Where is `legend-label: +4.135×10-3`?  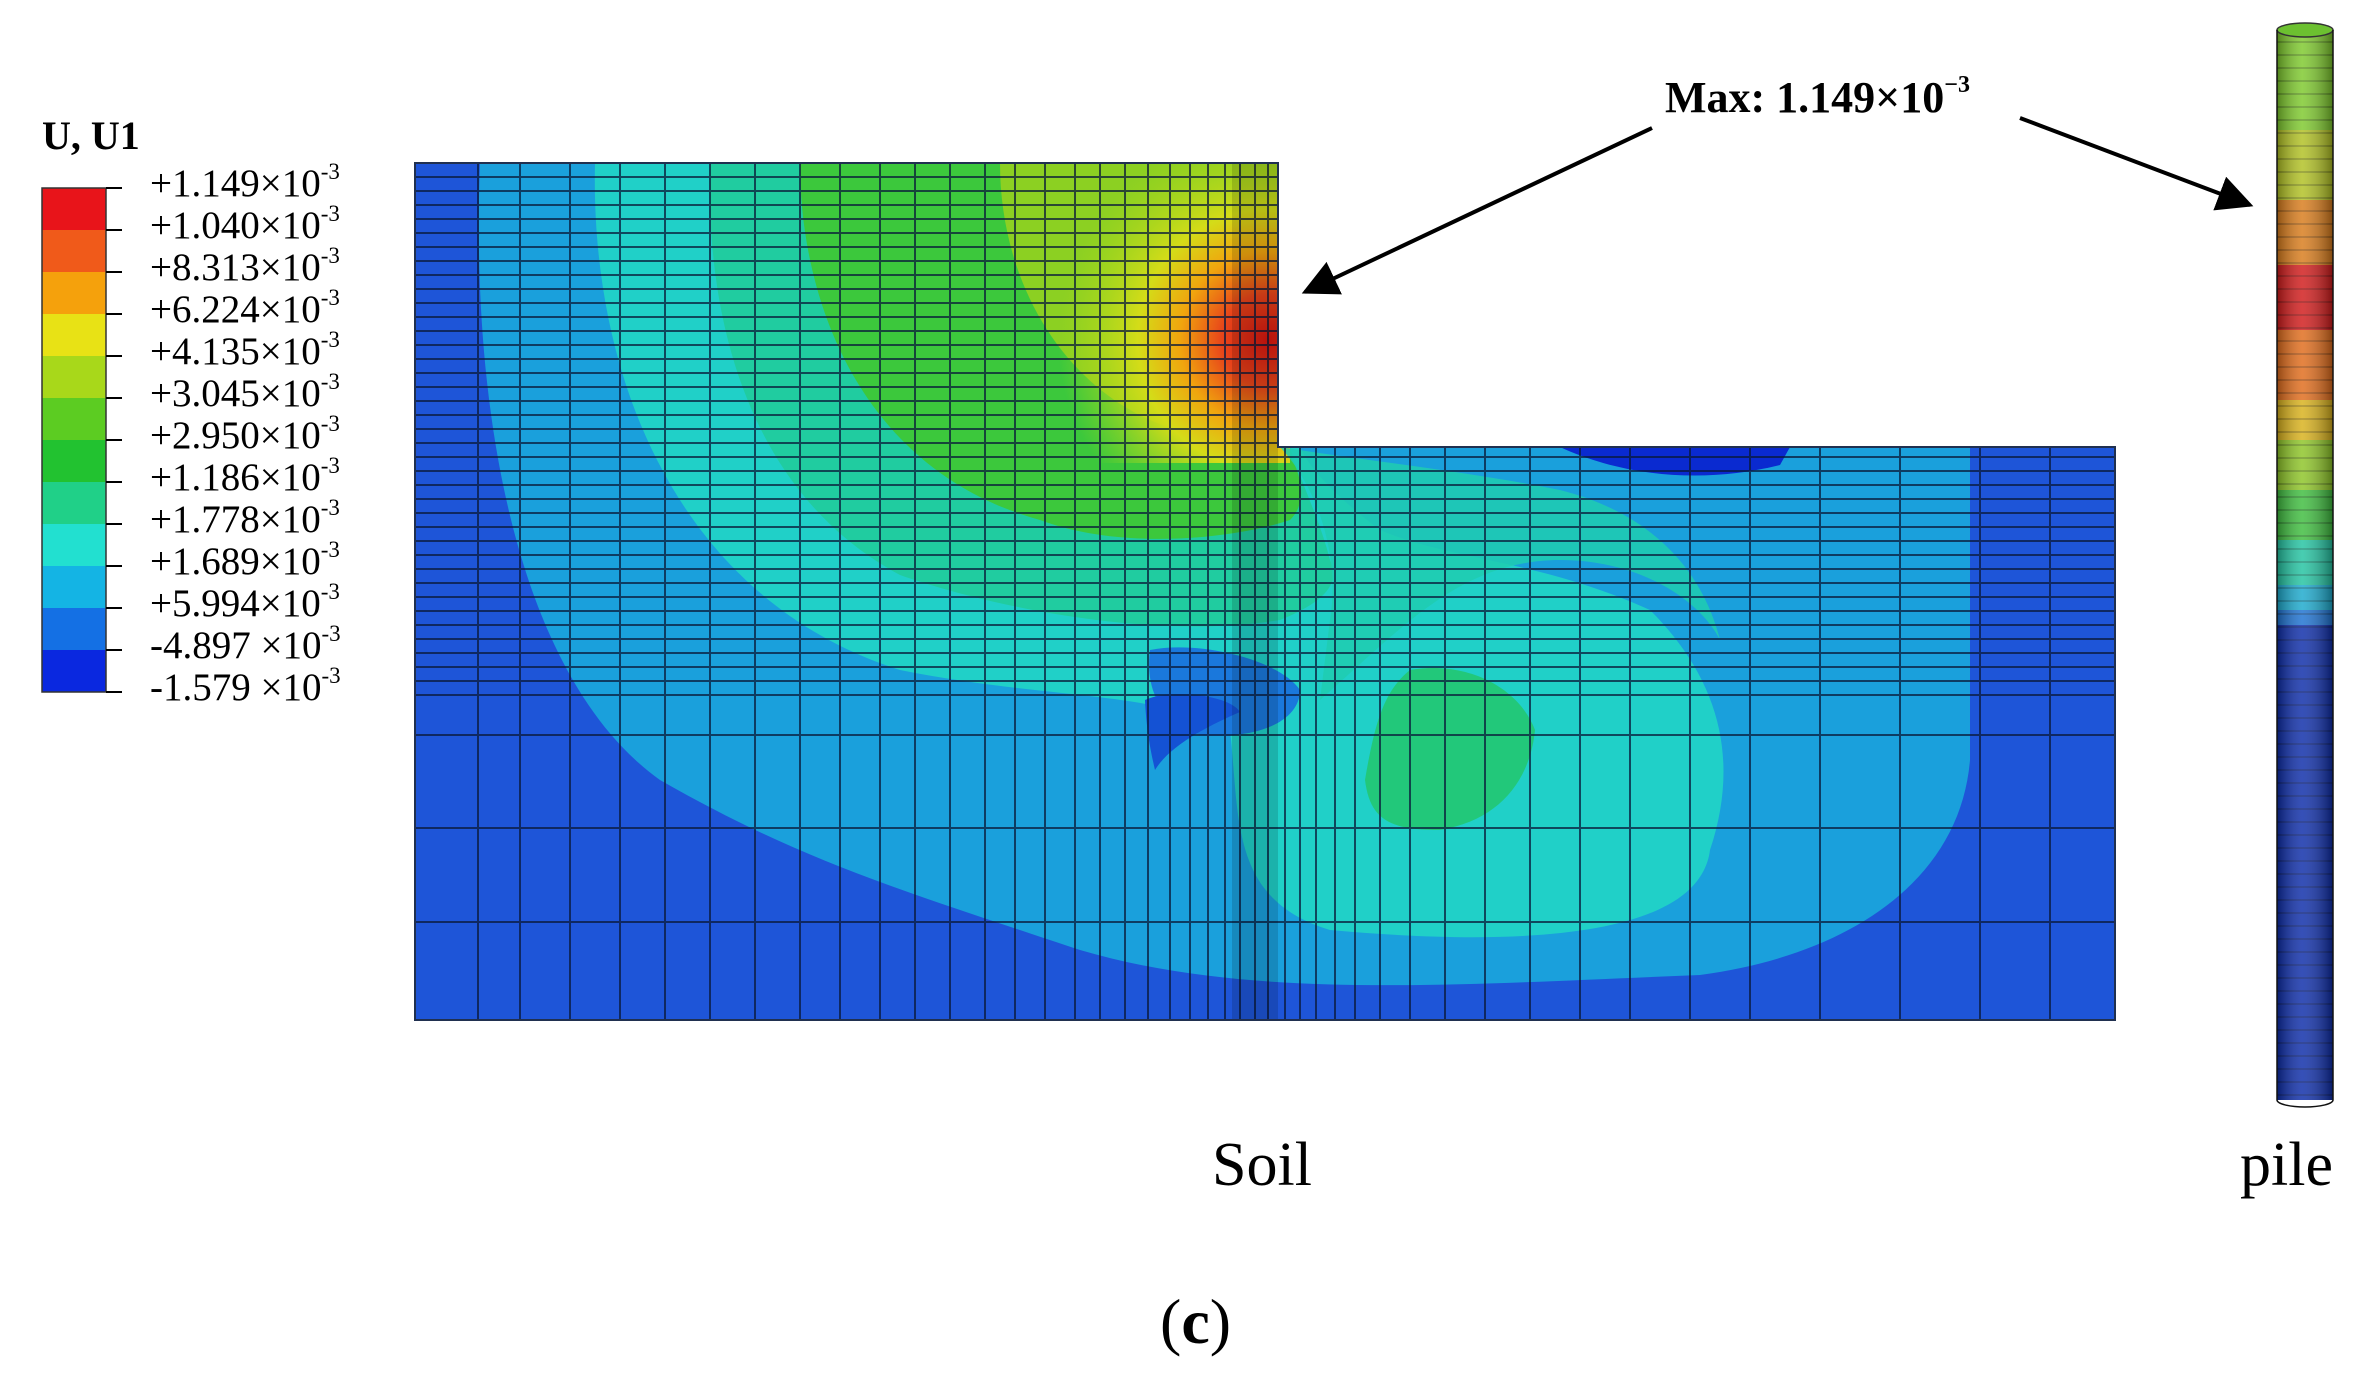 legend-label: +4.135×10-3 is located at coordinates (245, 350).